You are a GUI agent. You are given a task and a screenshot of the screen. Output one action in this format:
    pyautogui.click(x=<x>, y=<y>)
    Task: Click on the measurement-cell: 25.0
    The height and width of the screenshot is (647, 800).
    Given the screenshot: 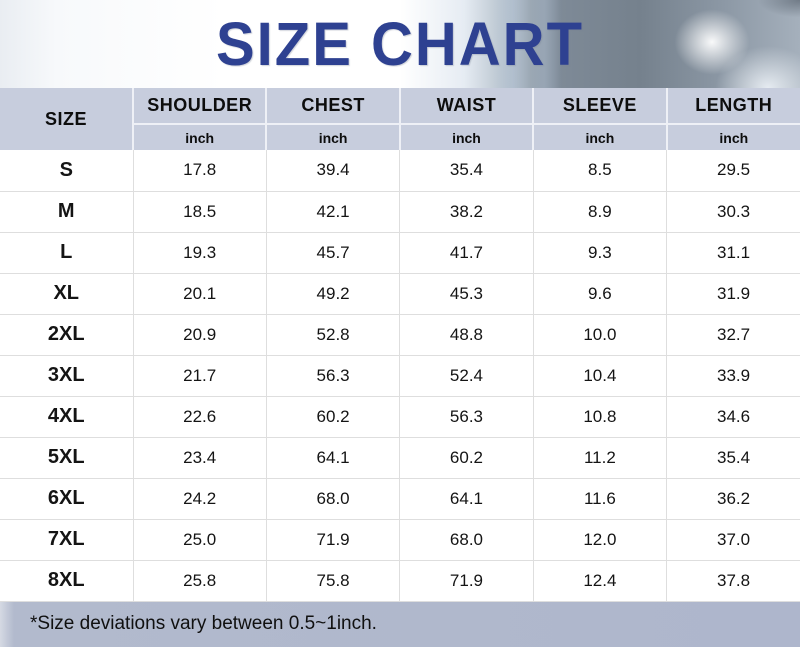 What is the action you would take?
    pyautogui.click(x=199, y=539)
    